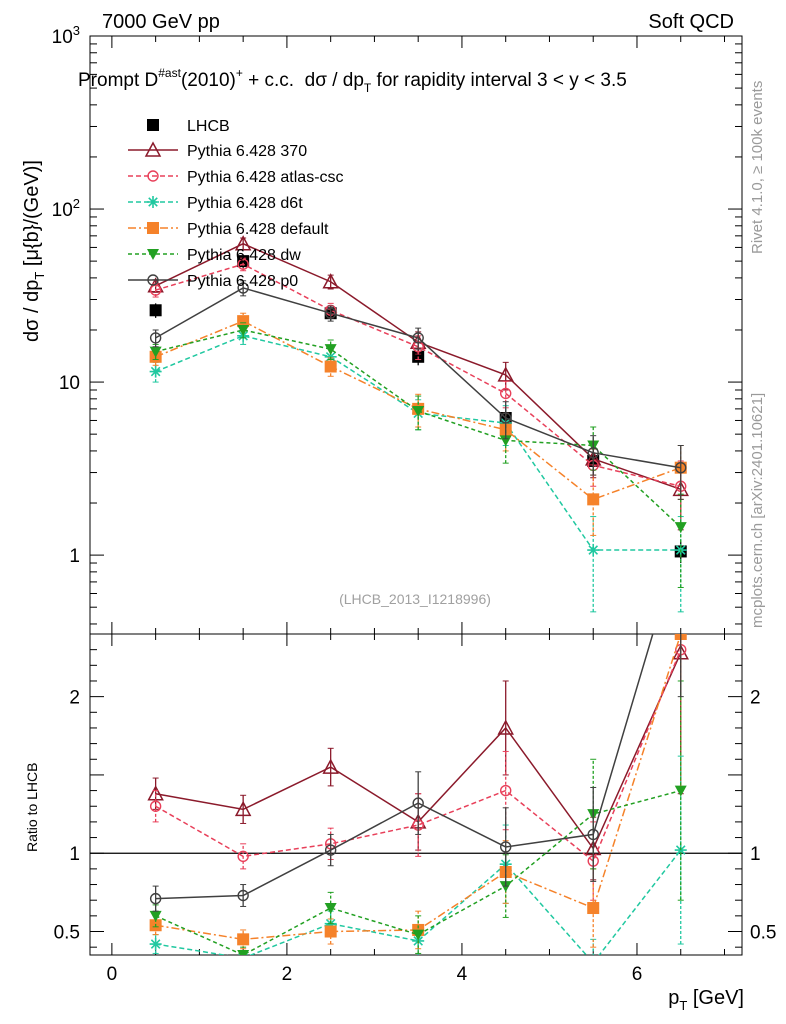  What do you see at coordinates (691, 22) in the screenshot?
I see `process-label: Soft QCD` at bounding box center [691, 22].